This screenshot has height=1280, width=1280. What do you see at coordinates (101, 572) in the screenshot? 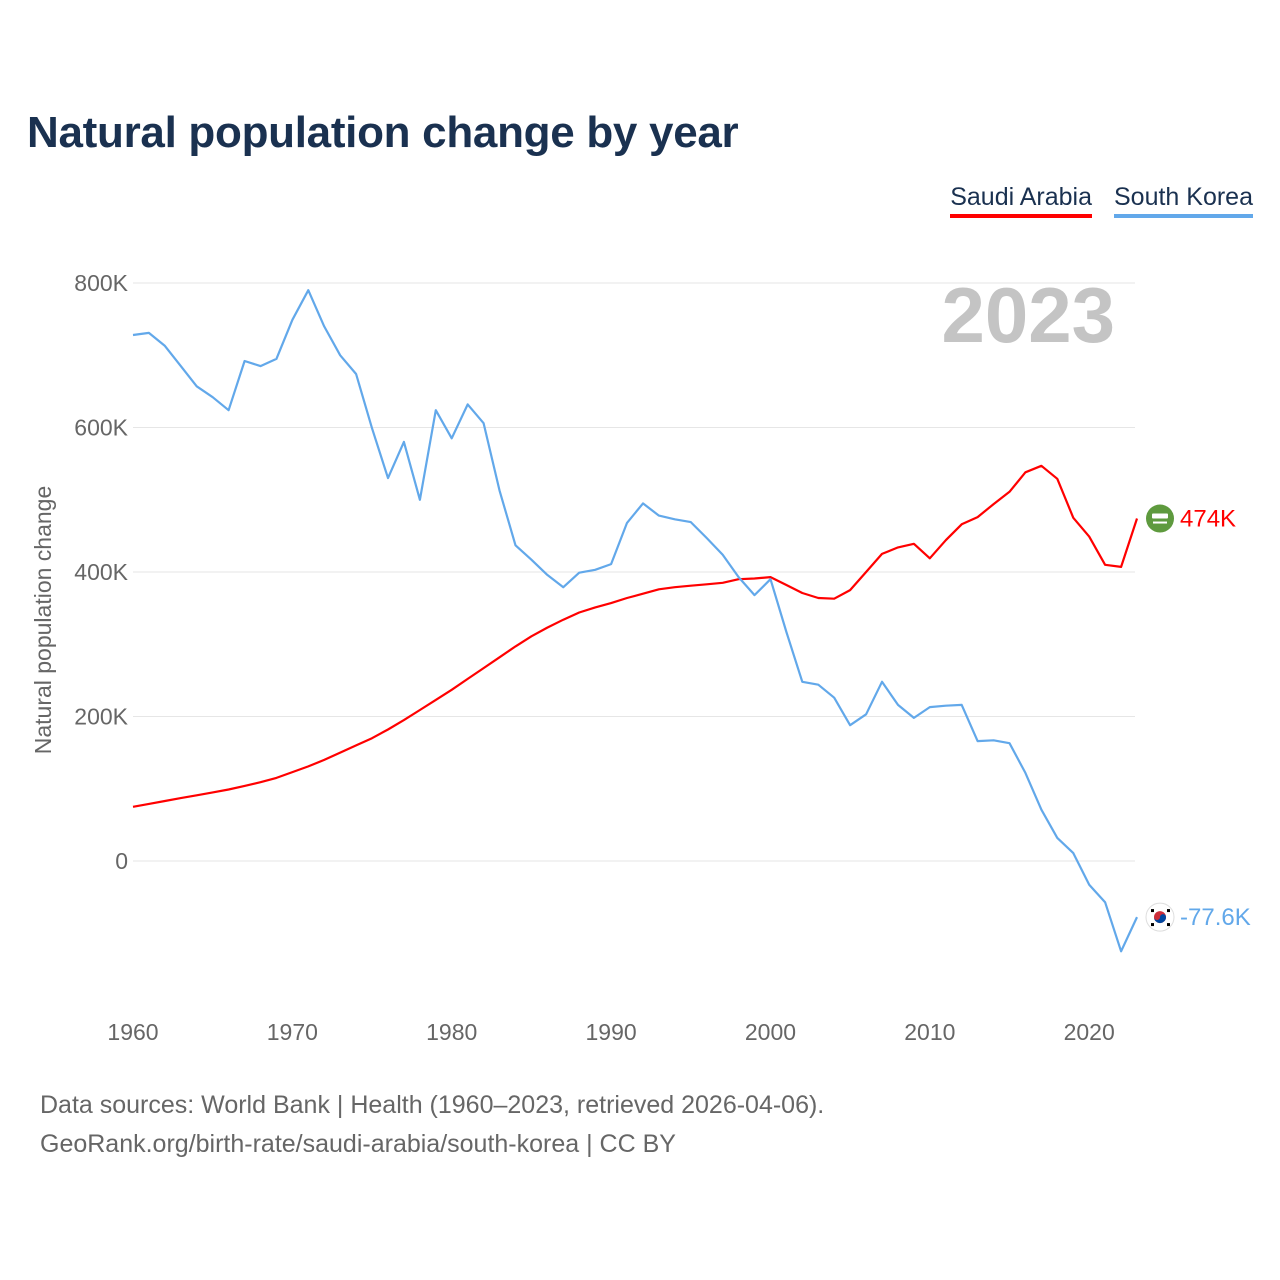
I see `y-tick-label: 400K` at bounding box center [101, 572].